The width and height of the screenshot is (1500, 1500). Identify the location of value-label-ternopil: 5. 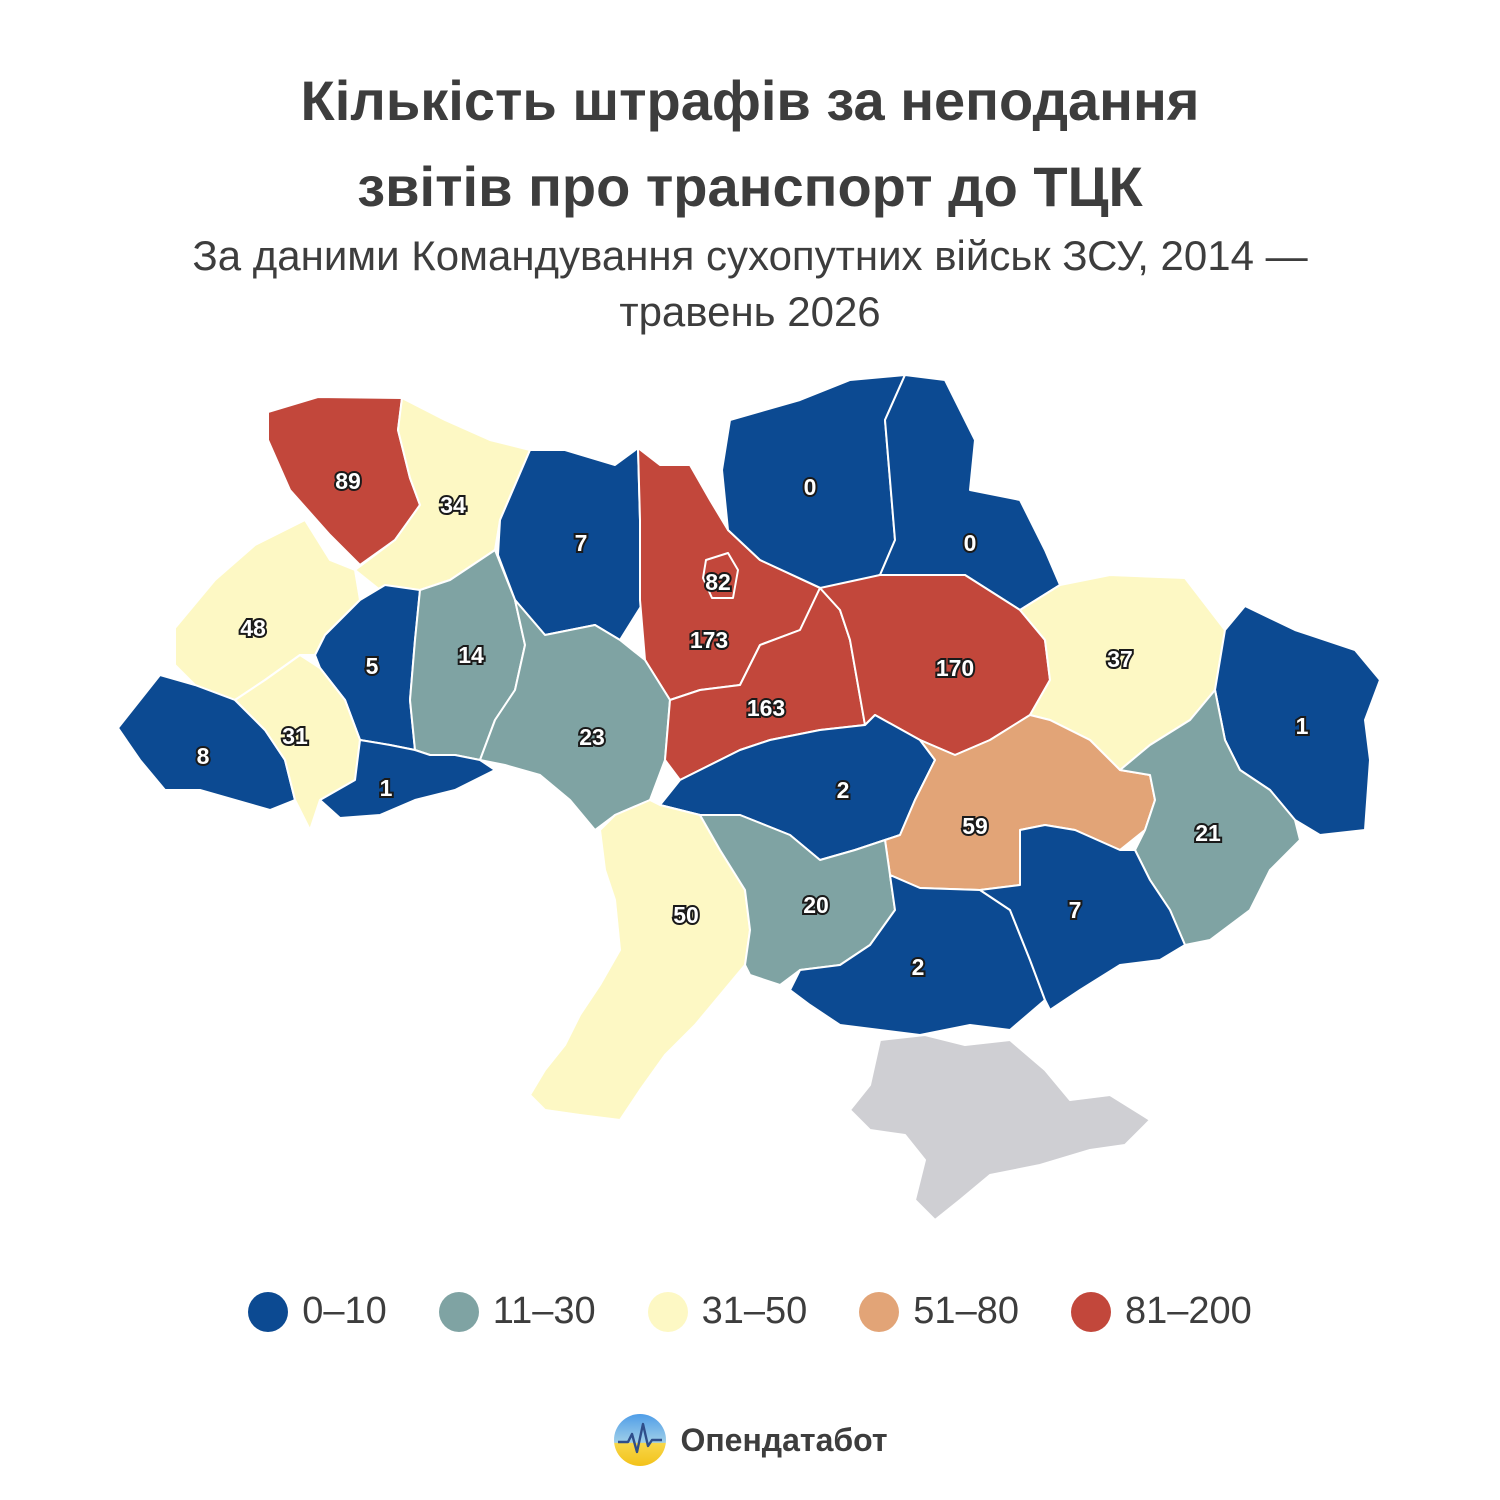
(372, 666).